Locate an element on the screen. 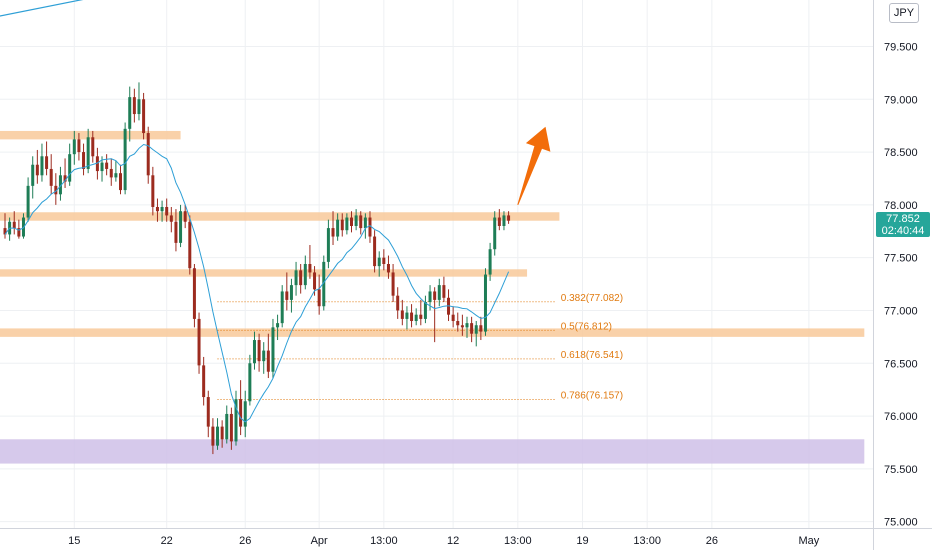  last-price-tag: 77.852 02:40:44 is located at coordinates (903, 224).